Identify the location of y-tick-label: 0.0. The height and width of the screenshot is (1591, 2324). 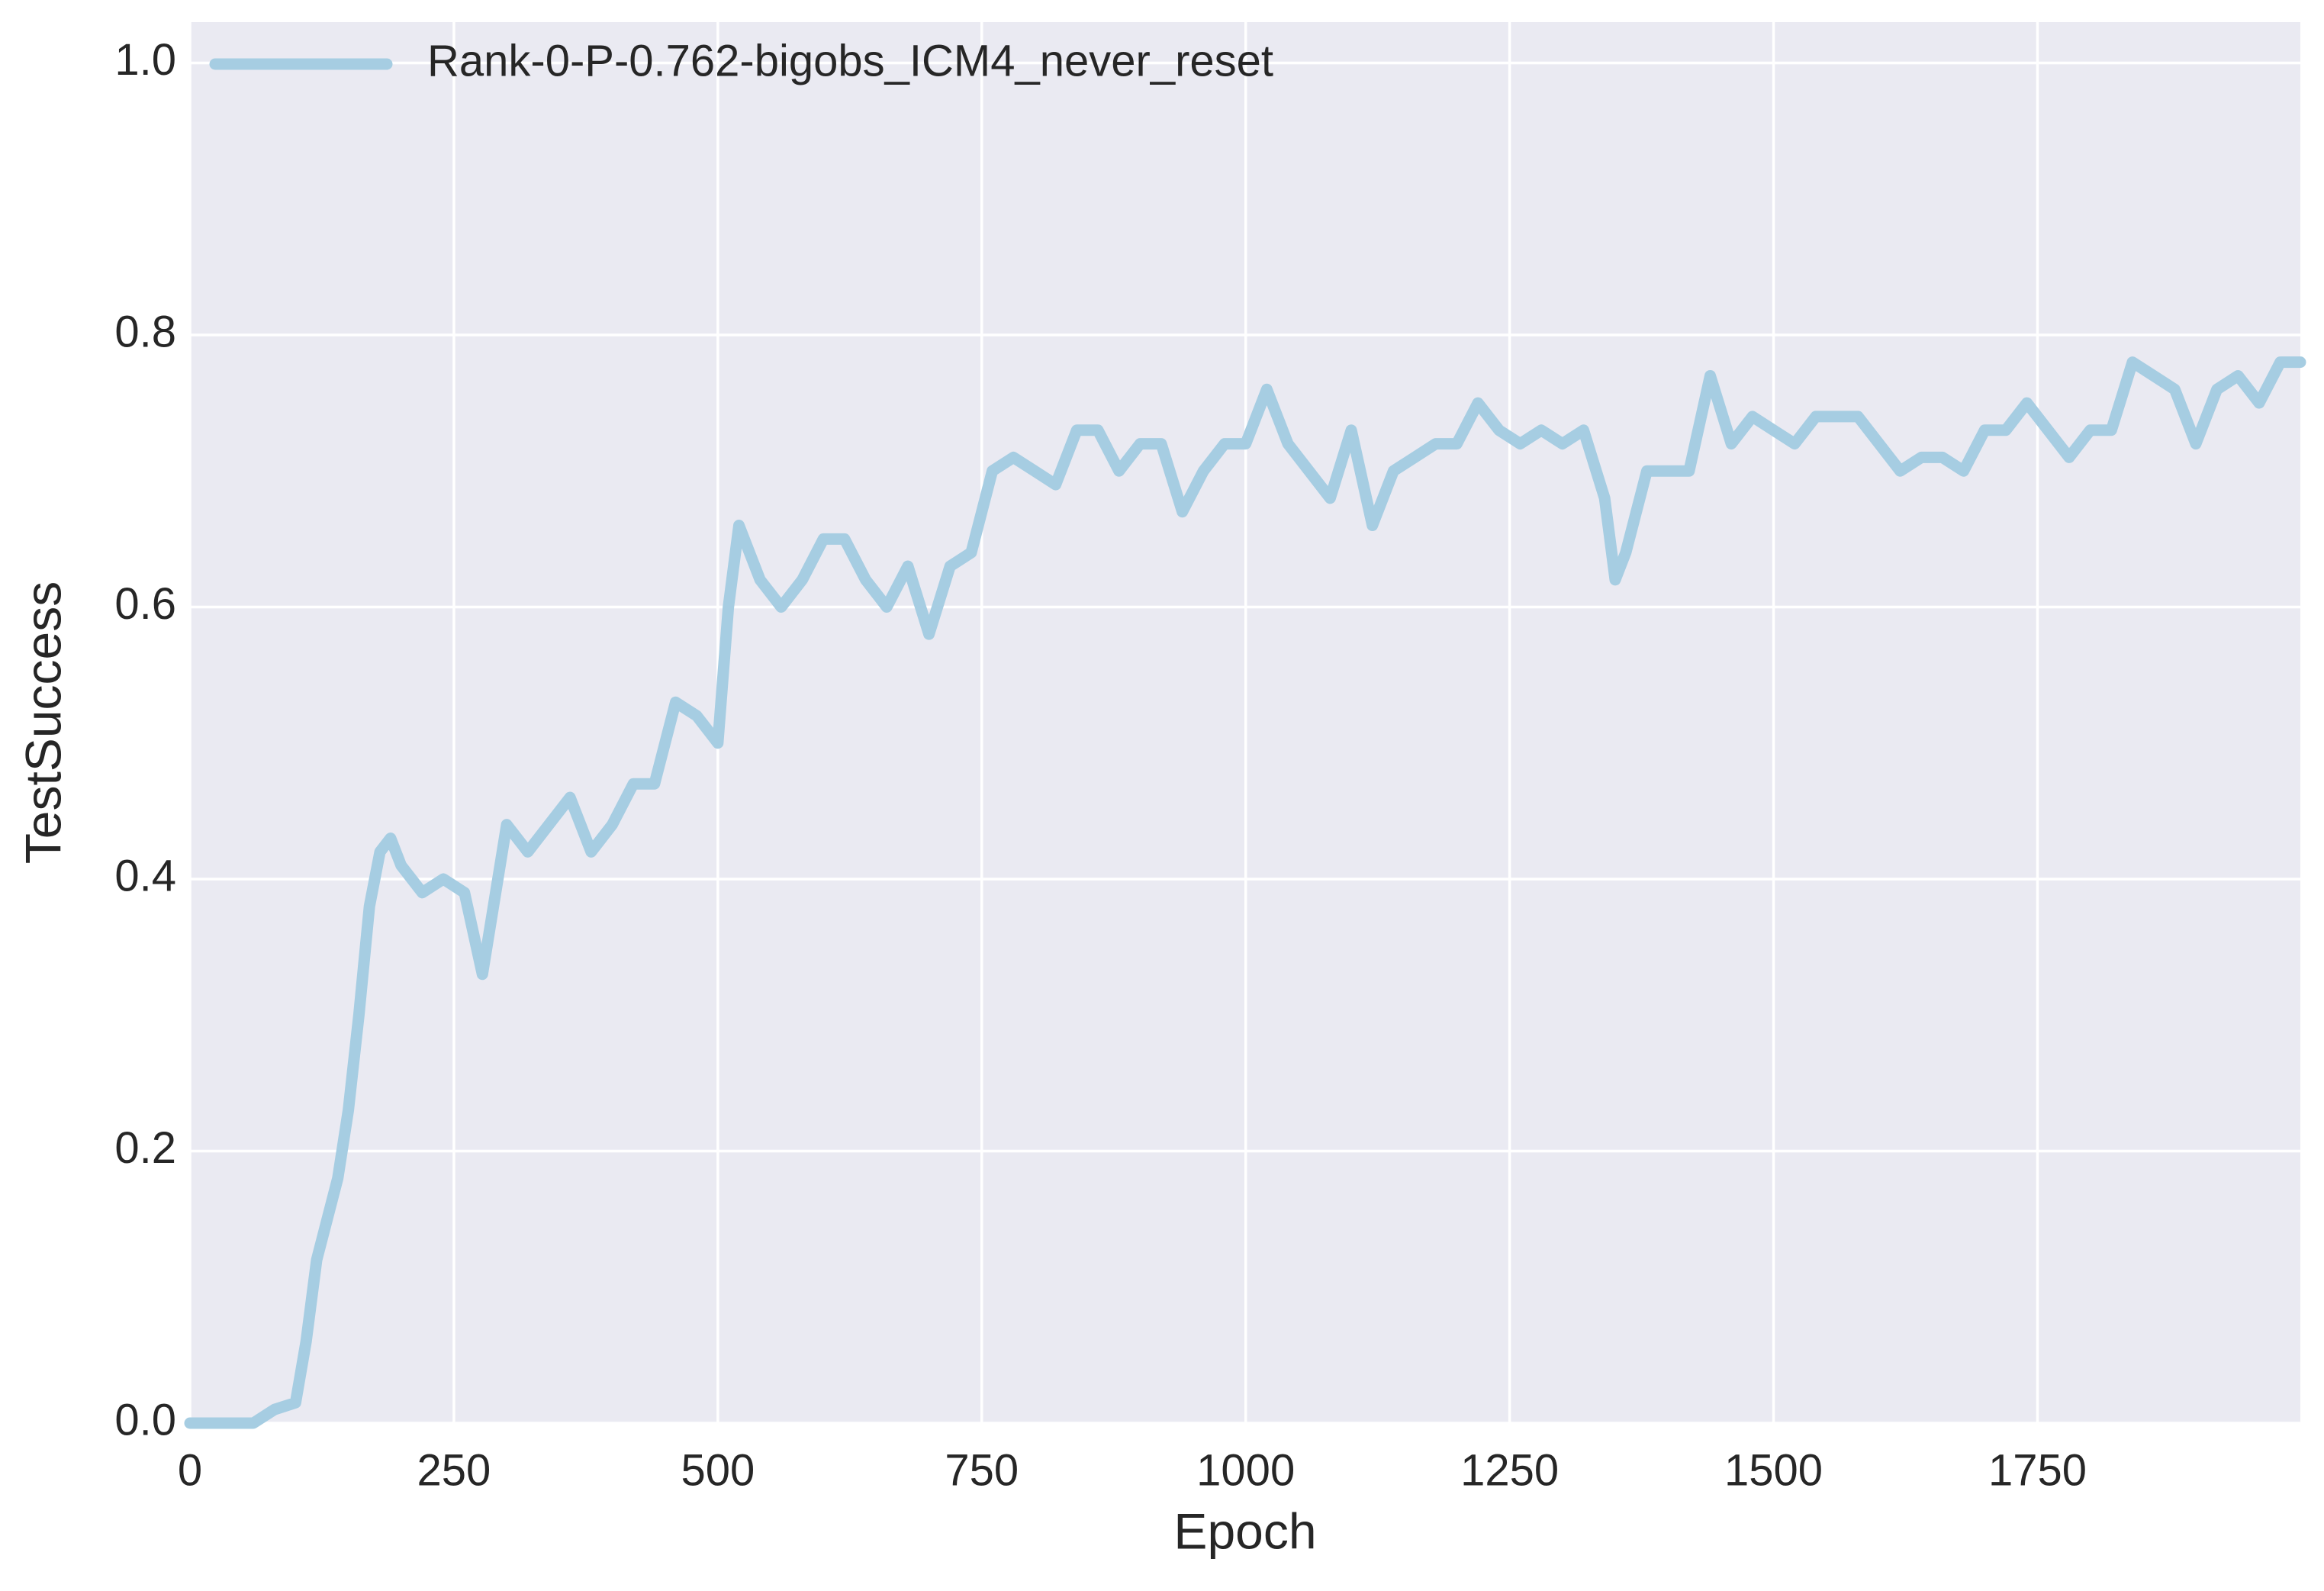
(145, 1419).